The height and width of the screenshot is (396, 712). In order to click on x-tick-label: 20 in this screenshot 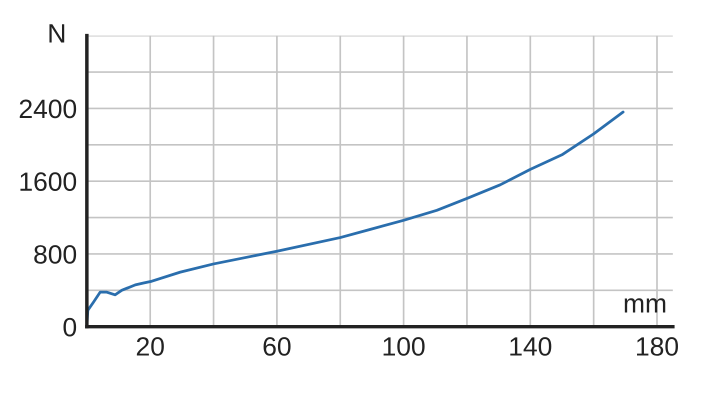, I will do `click(150, 346)`.